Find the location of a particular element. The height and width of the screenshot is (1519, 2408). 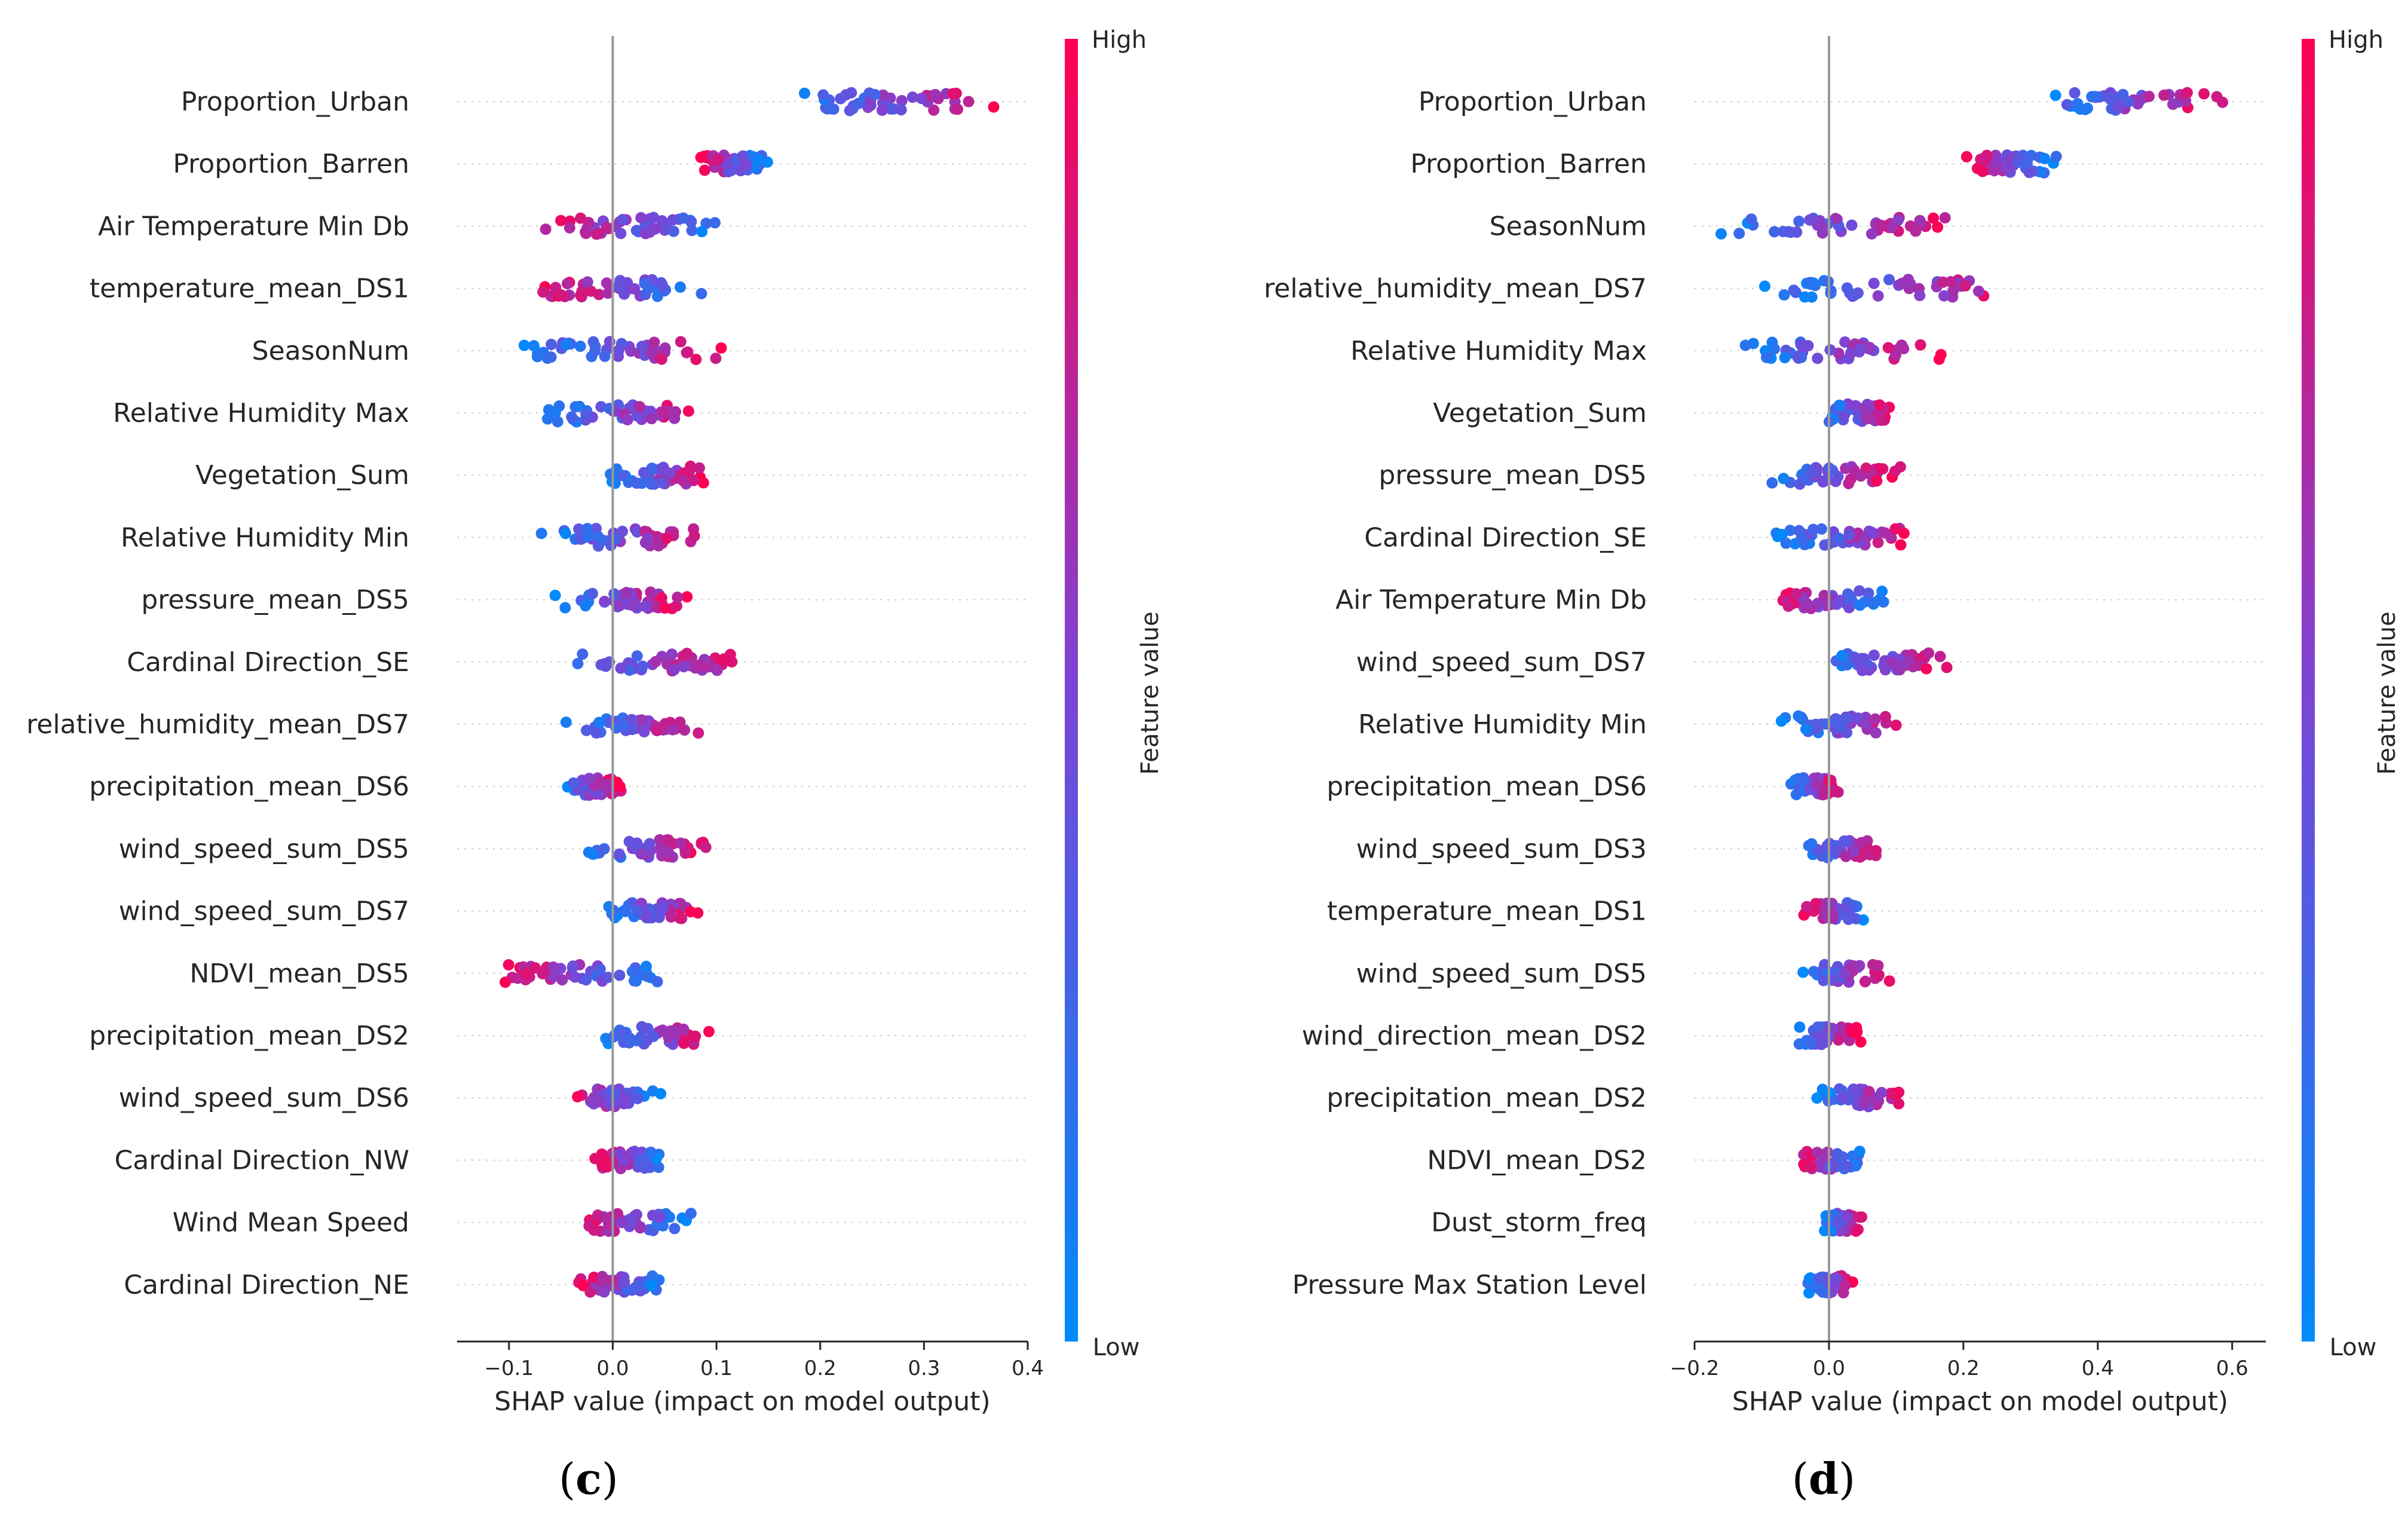

panel-c-feature-label: Cardinal Direction_NE is located at coordinates (266, 1285).